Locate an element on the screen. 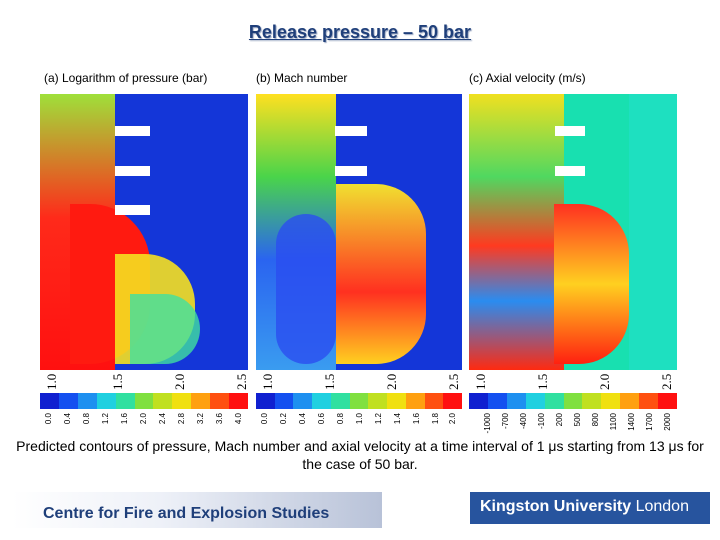 The height and width of the screenshot is (540, 720). colorbar-label: 2000 is located at coordinates (667, 422).